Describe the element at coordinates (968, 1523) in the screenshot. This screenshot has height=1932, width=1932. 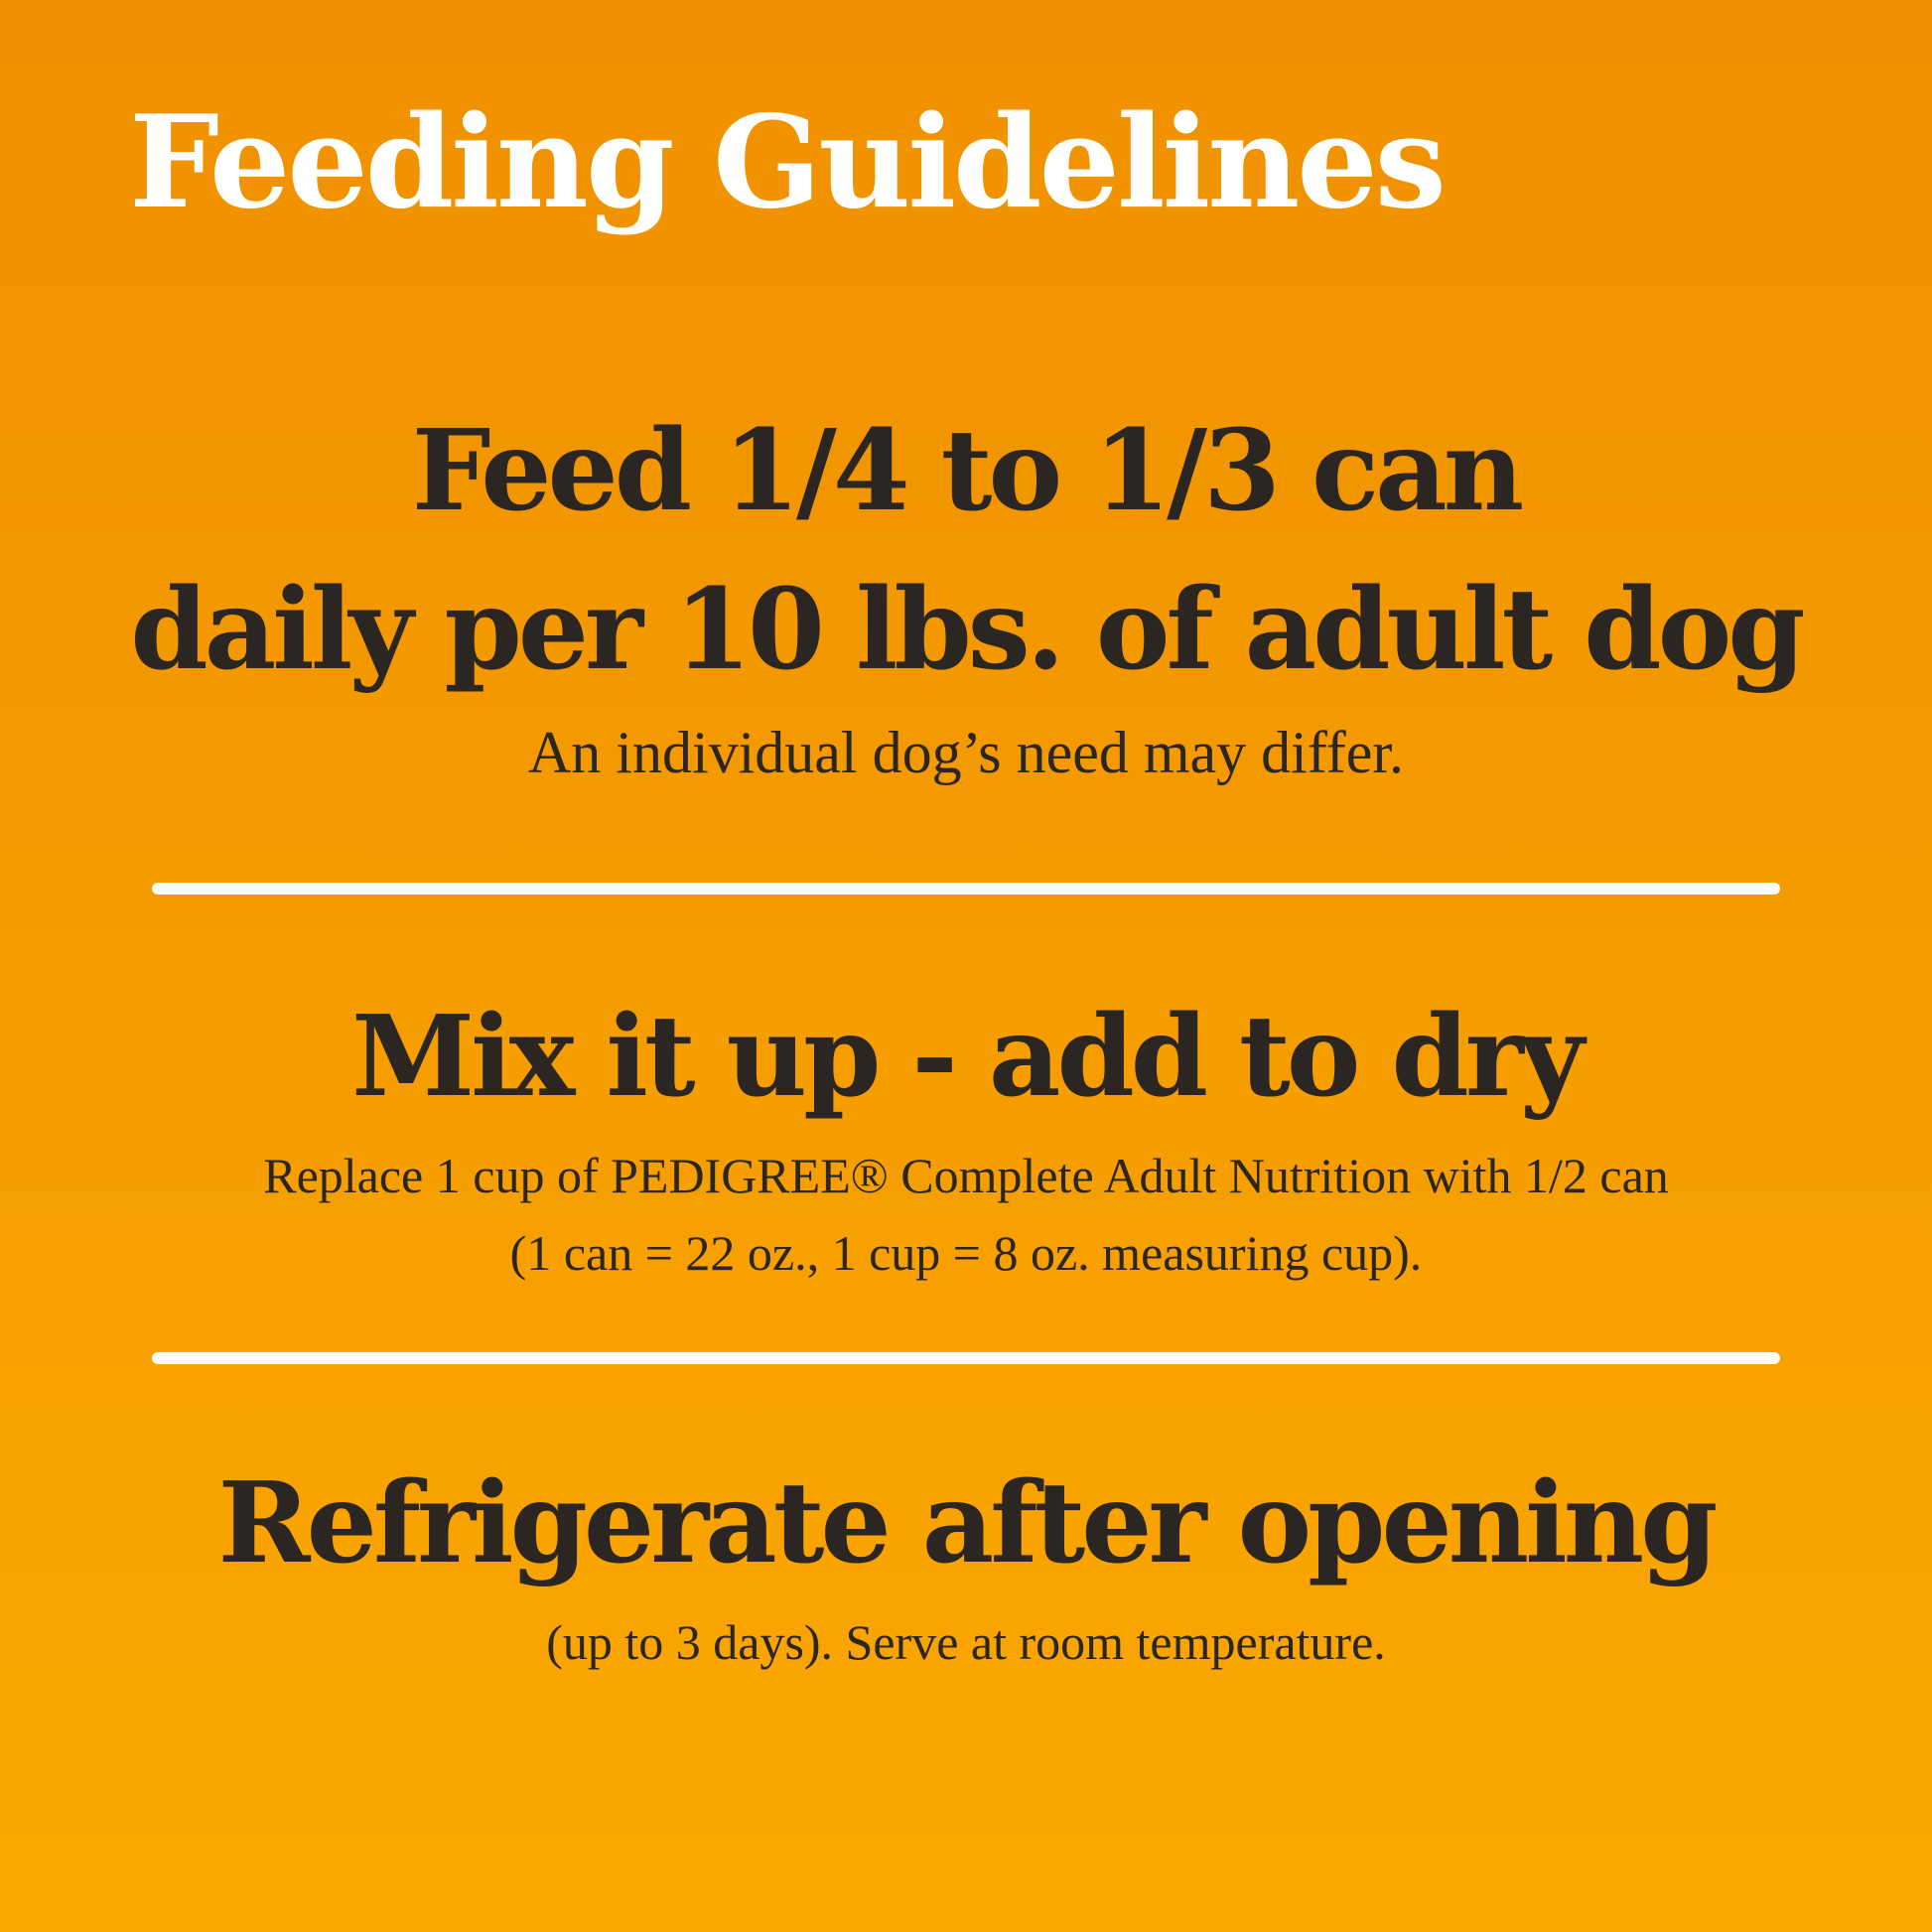
I see `section-heading: Refrigerate after opening` at that location.